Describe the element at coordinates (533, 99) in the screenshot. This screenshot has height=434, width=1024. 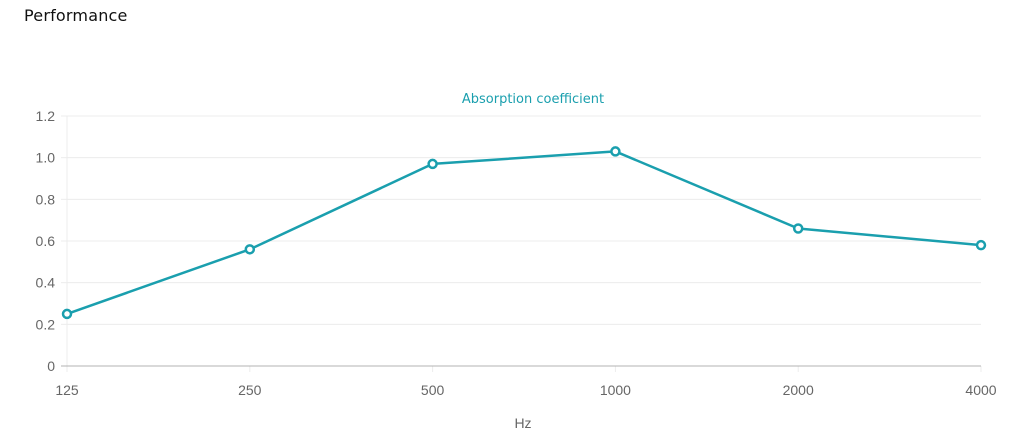
I see `legend-label: Absorption coefficient` at that location.